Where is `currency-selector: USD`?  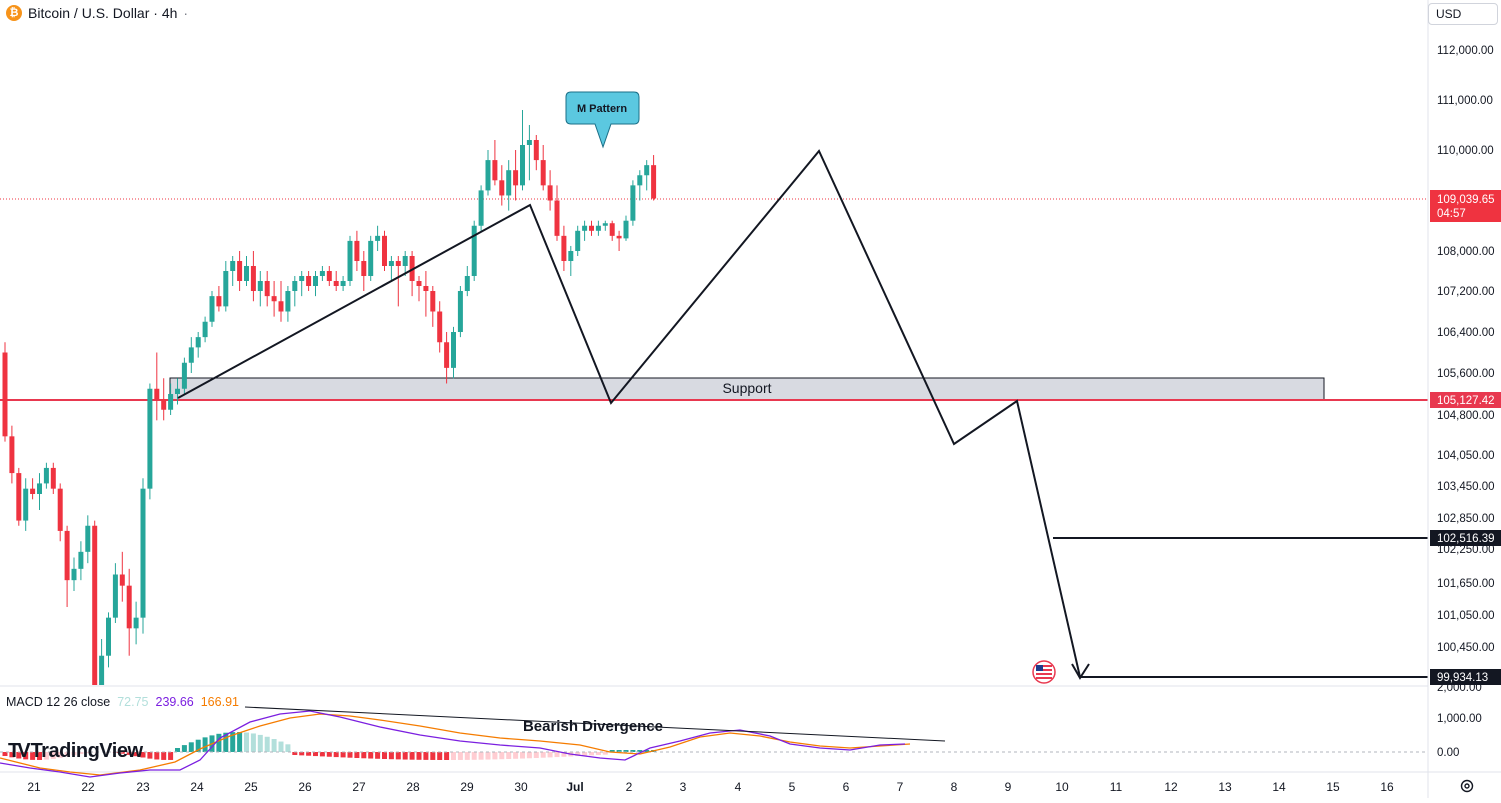
currency-selector: USD is located at coordinates (1463, 14).